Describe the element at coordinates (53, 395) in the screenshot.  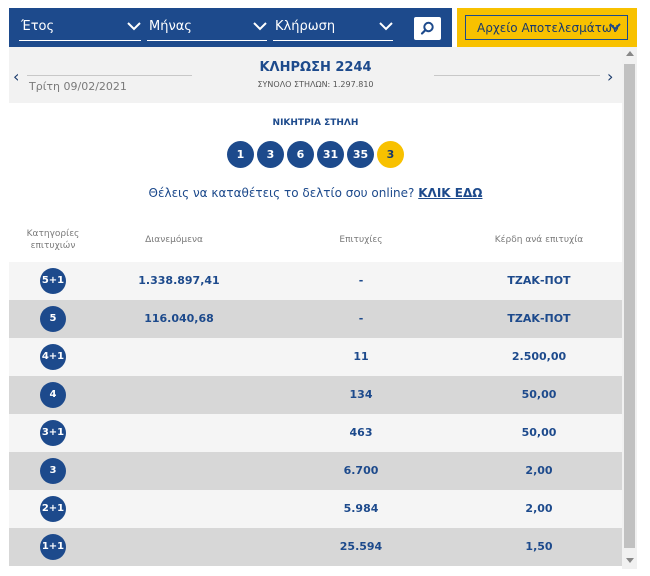
I see `category-badge: 4` at that location.